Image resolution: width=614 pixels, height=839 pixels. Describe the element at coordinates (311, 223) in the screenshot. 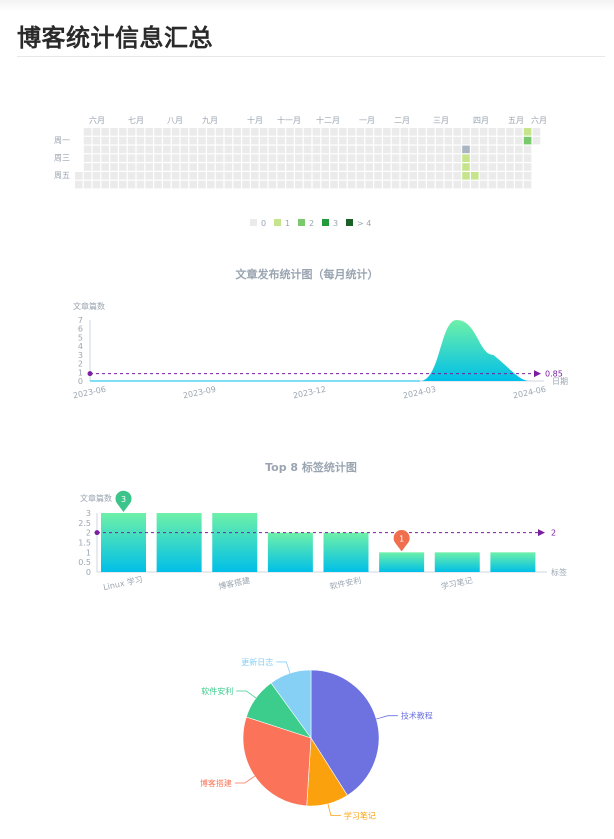

I see `legend-label: 2` at that location.